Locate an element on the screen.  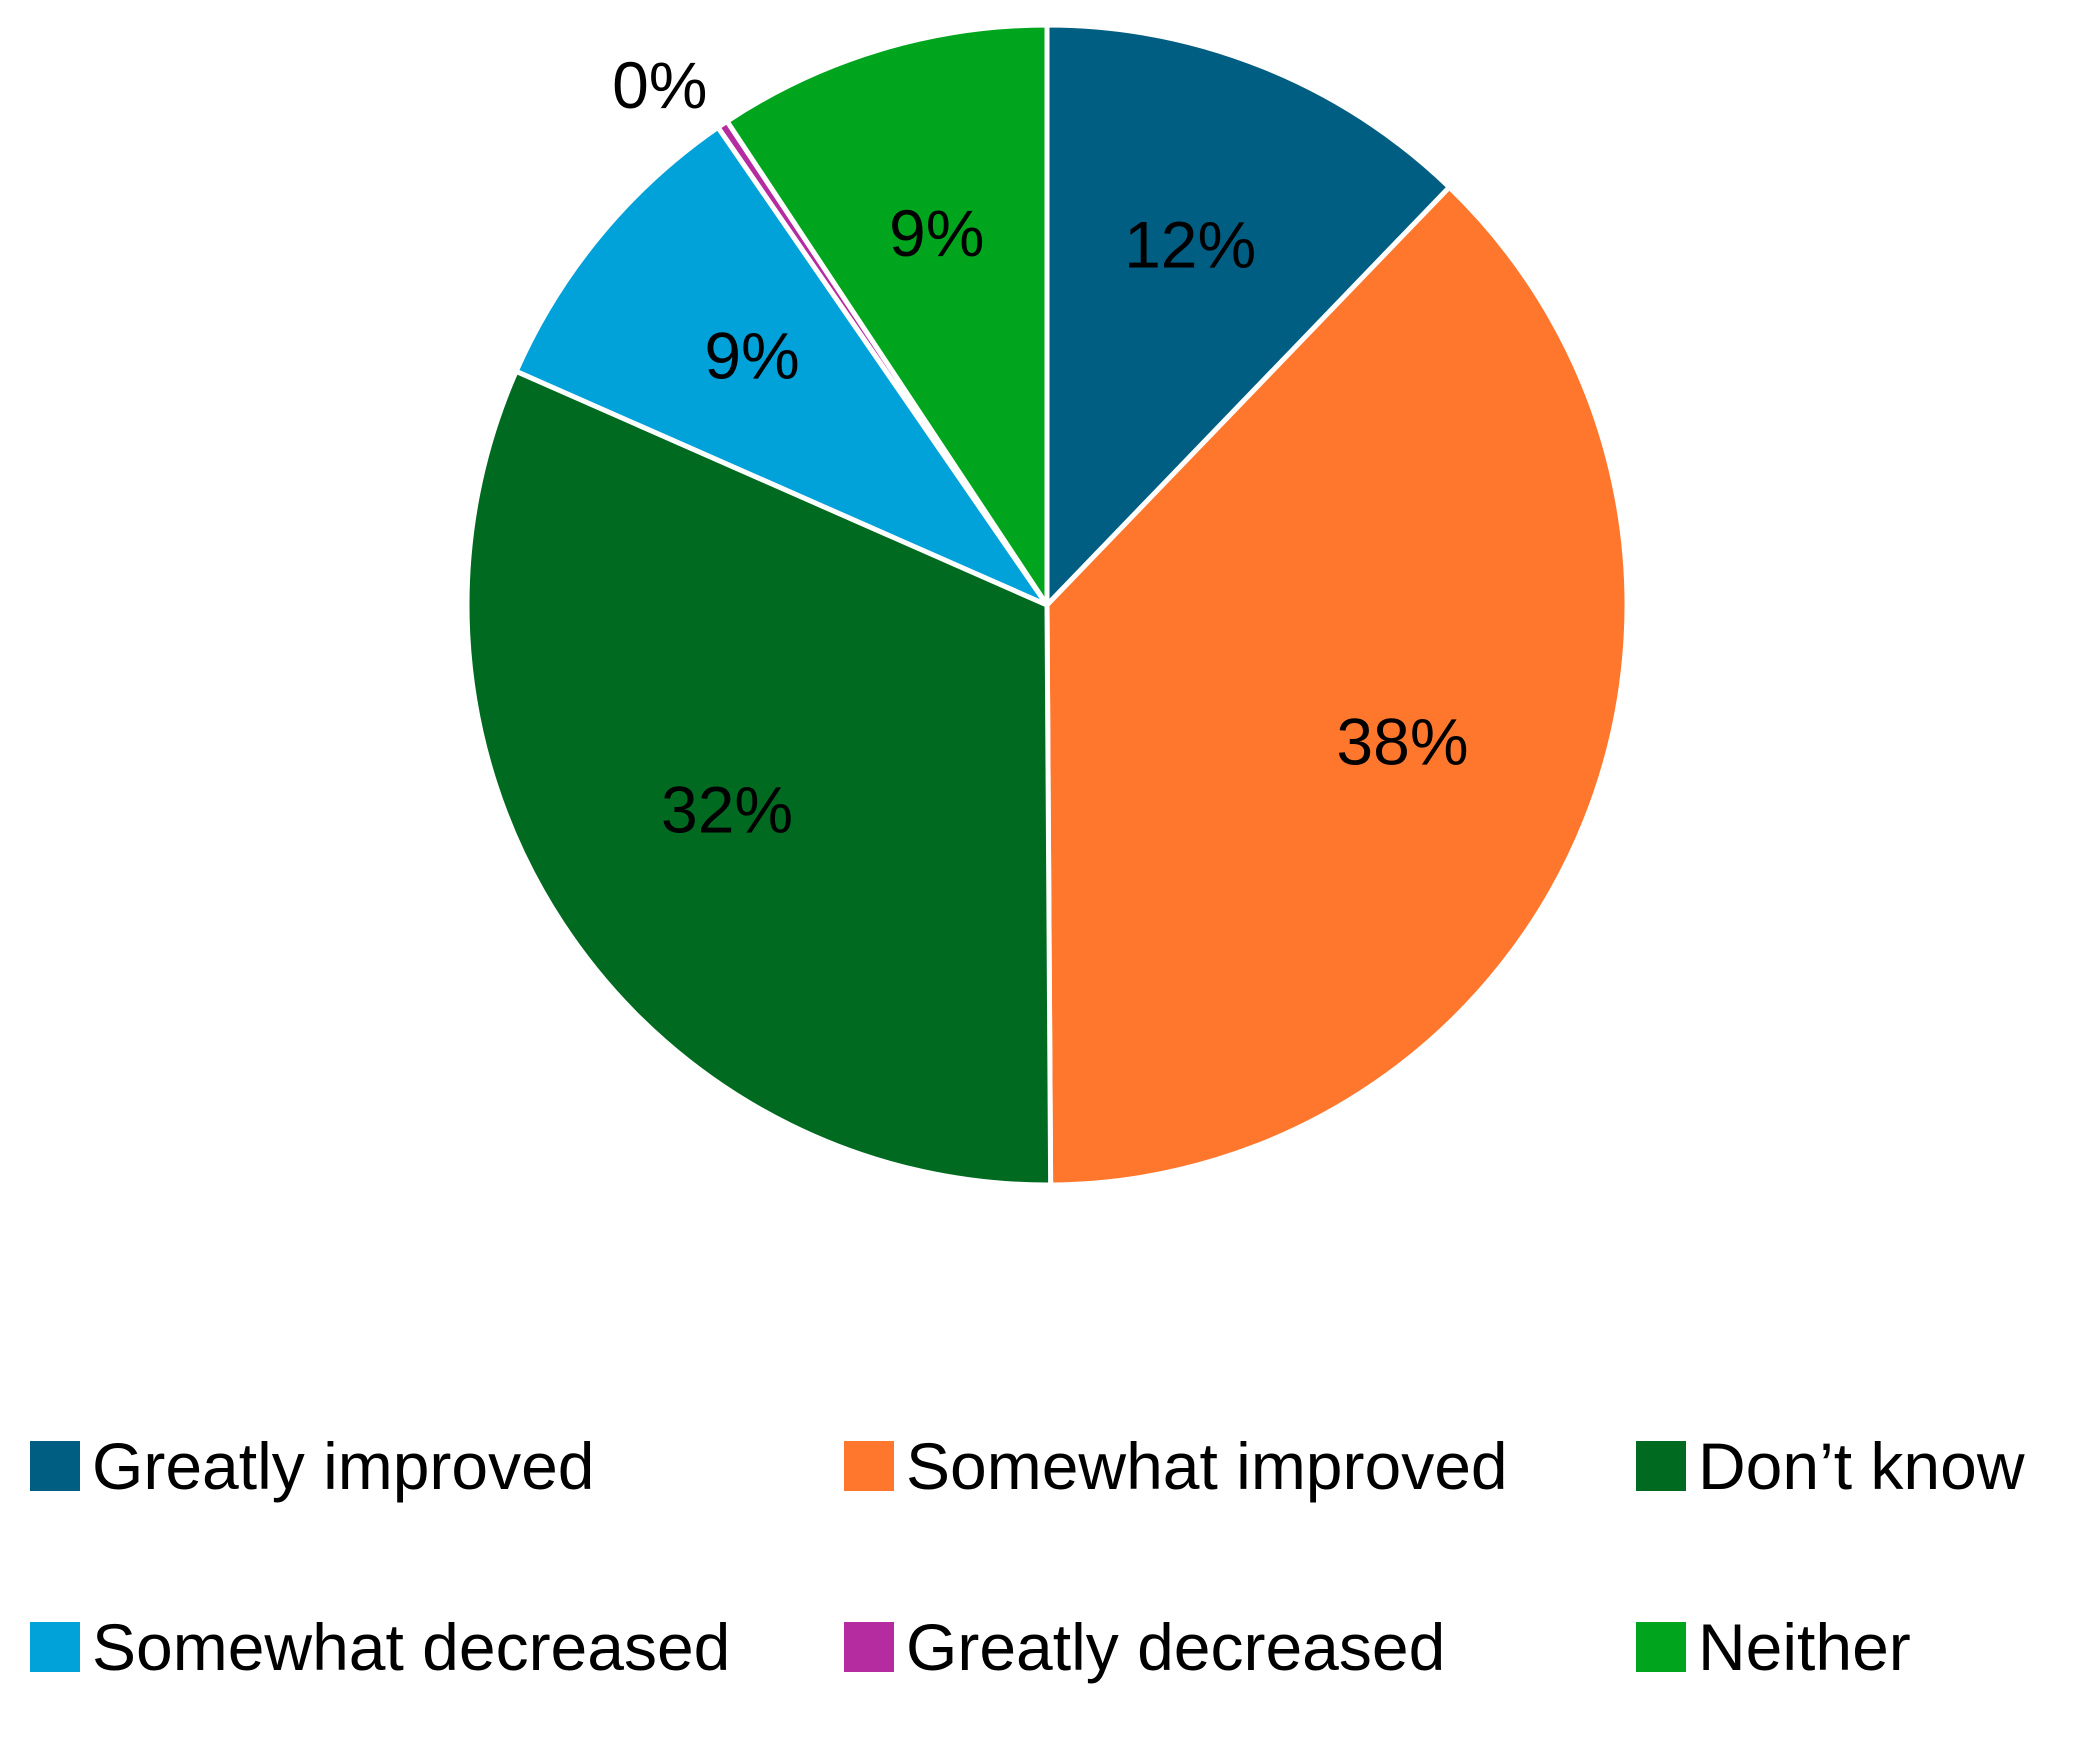
slice-somewhat-decreased is located at coordinates (781, 366).